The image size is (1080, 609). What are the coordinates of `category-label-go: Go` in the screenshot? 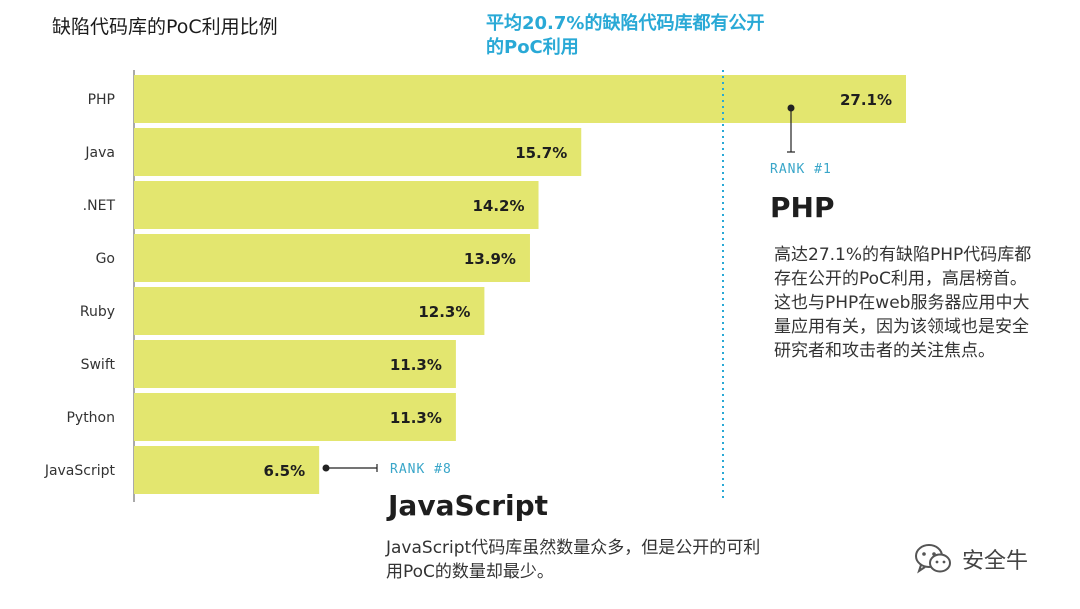 It's located at (105, 259).